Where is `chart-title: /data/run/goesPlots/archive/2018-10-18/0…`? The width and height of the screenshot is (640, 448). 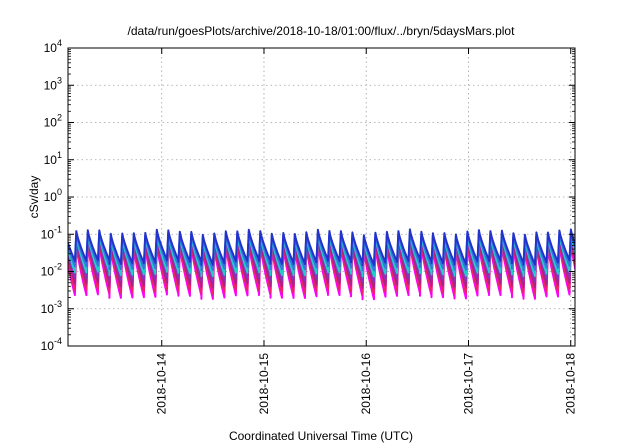
chart-title: /data/run/goesPlots/archive/2018-10-18/0… is located at coordinates (322, 31).